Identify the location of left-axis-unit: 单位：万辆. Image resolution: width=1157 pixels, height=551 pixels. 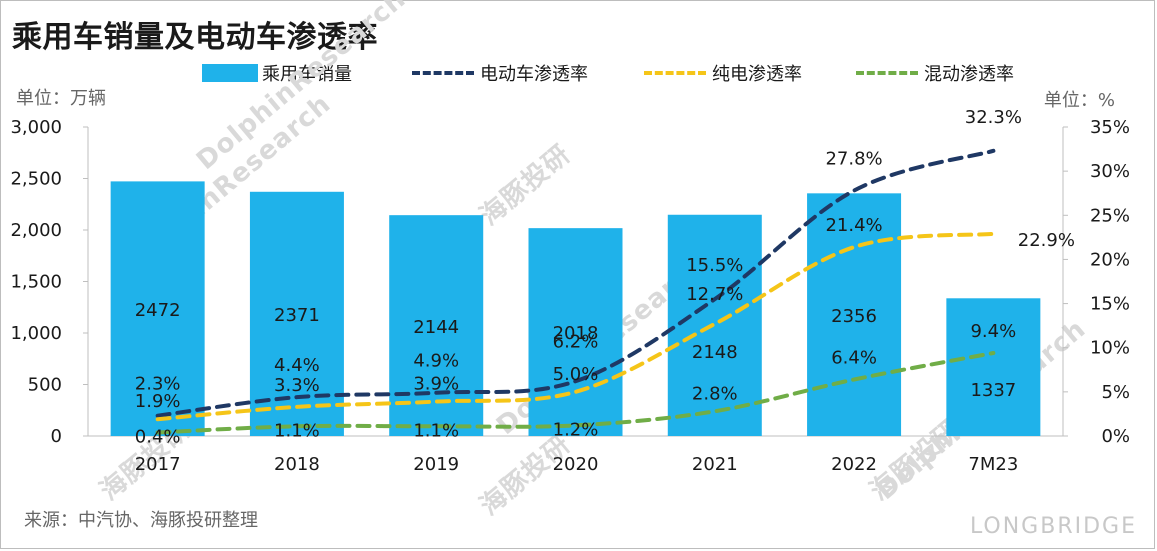
(61, 98).